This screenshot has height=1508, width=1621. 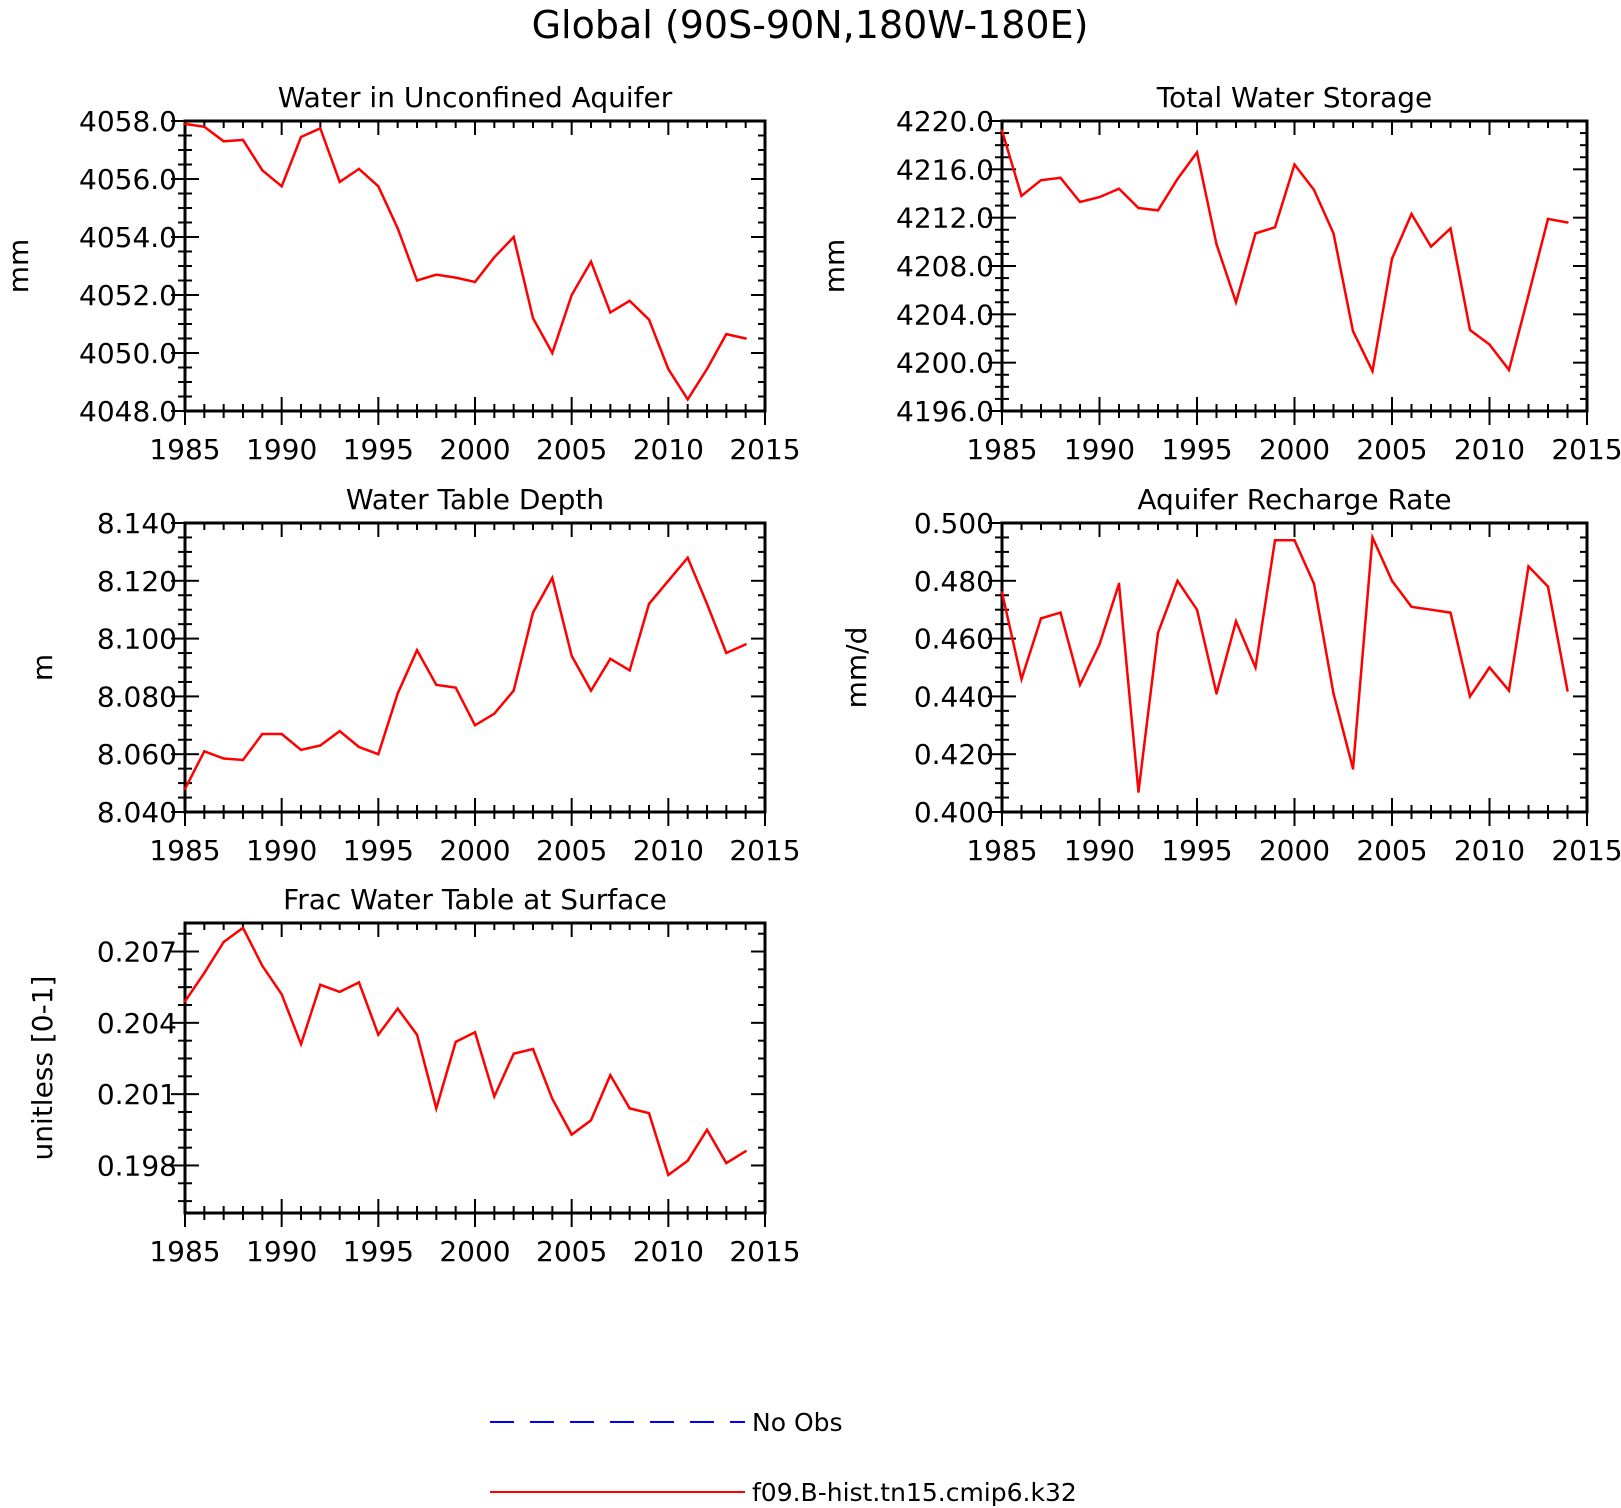 What do you see at coordinates (1294, 97) in the screenshot?
I see `panel-title: Total Water Storage` at bounding box center [1294, 97].